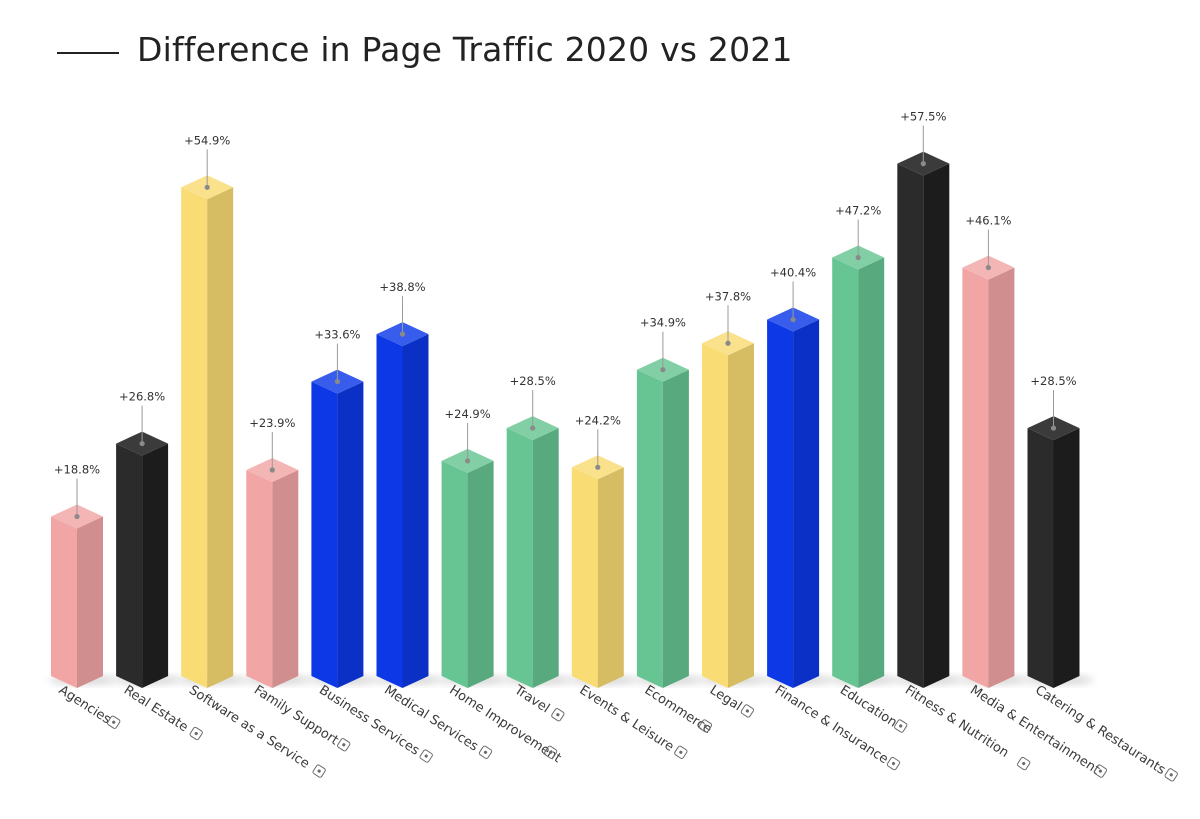 The width and height of the screenshot is (1200, 819). I want to click on bar-12: +40.4% Finance & Insurance, so click(833, 518).